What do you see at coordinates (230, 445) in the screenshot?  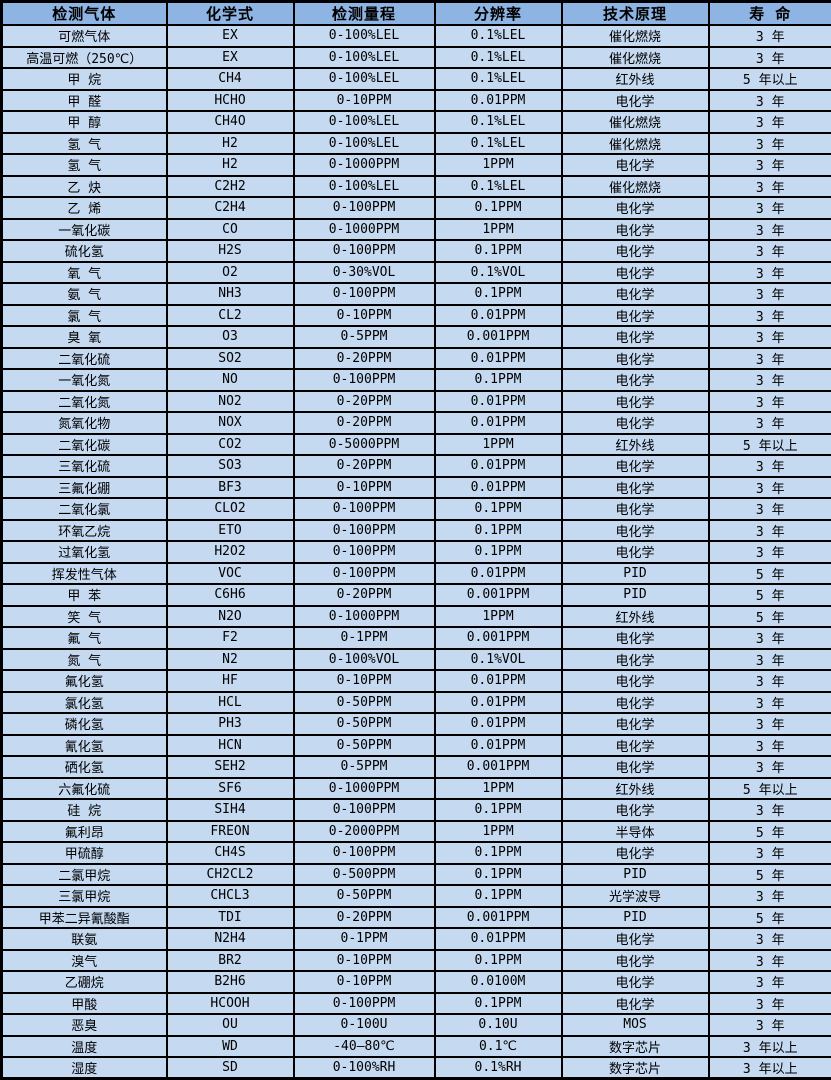 I see `formula-cell: CO2` at bounding box center [230, 445].